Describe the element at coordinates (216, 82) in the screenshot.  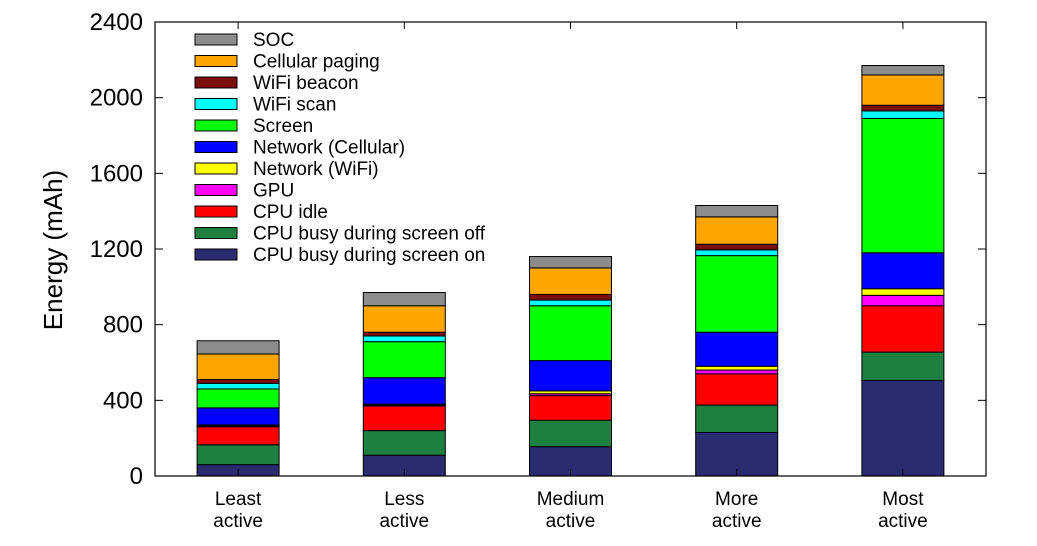
I see `legend-swatch-wifi-beacon` at that location.